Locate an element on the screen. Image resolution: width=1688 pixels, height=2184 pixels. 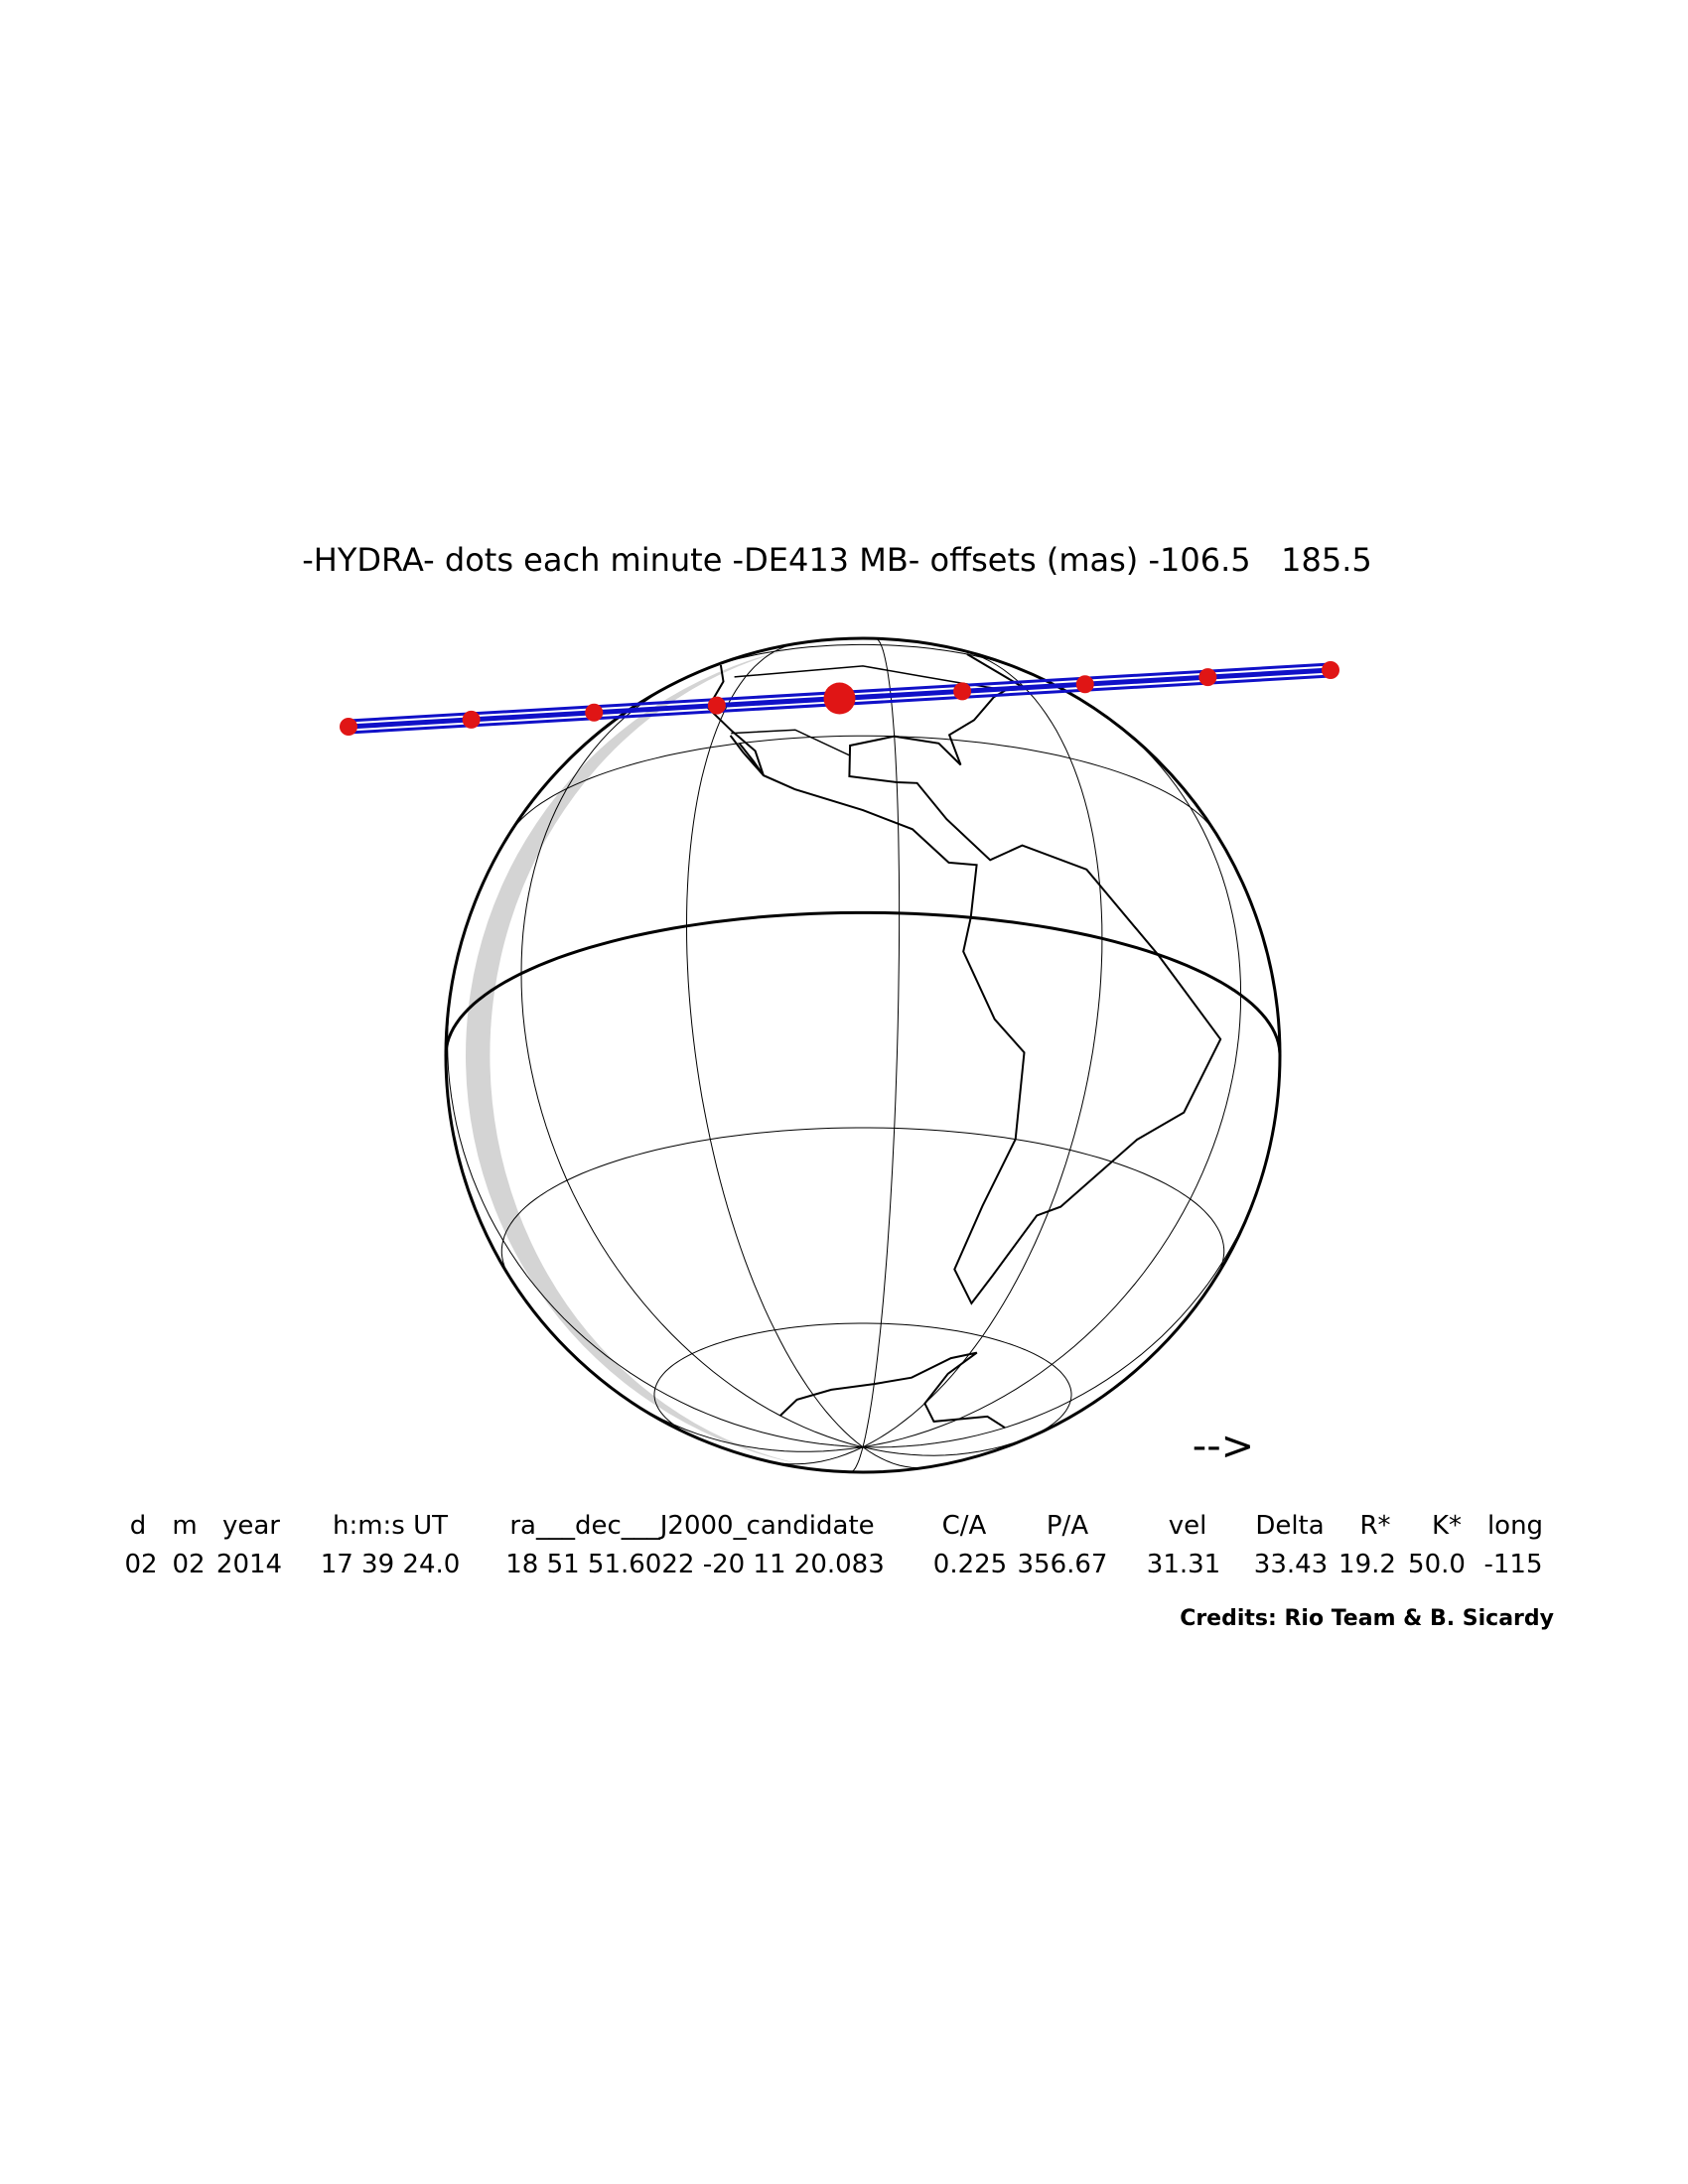
table-header: R* is located at coordinates (1374, 1526).